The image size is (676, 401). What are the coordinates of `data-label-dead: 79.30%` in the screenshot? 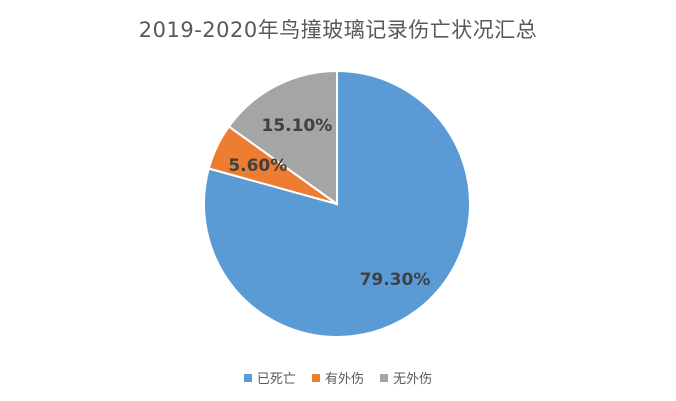 It's located at (395, 280).